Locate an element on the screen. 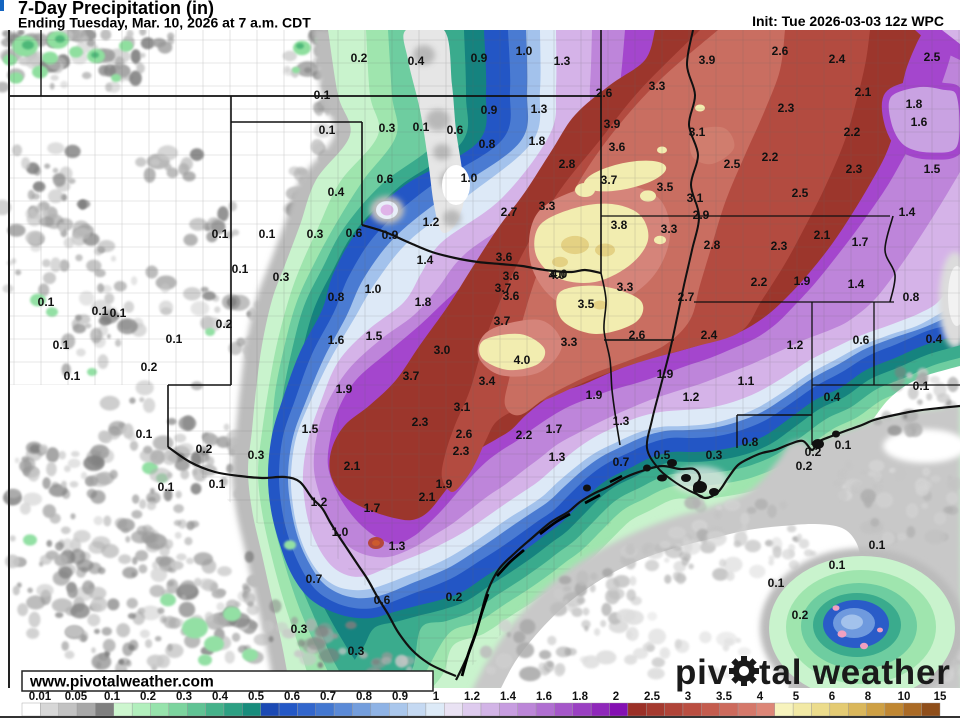 Image resolution: width=960 pixels, height=725 pixels. svg-text: 3.9 is located at coordinates (612, 124).